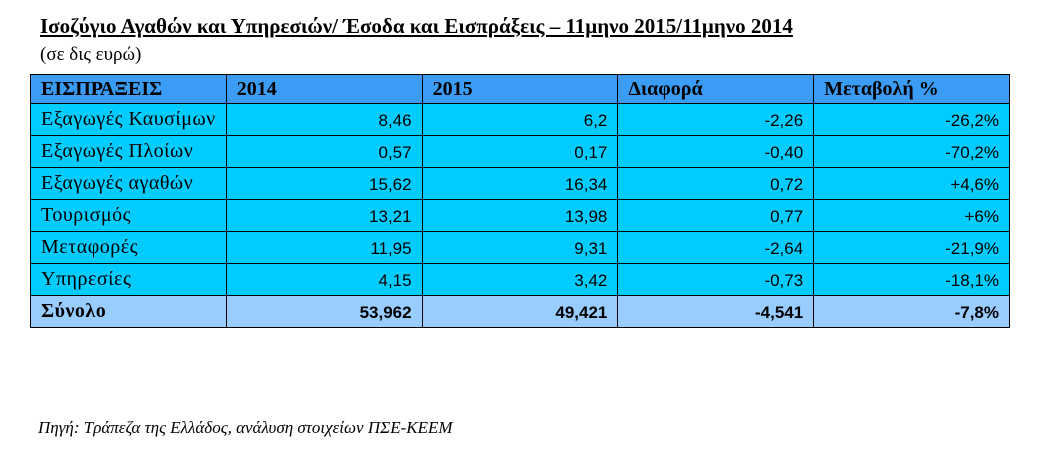  Describe the element at coordinates (716, 279) in the screenshot. I see `cell: -0,73` at that location.